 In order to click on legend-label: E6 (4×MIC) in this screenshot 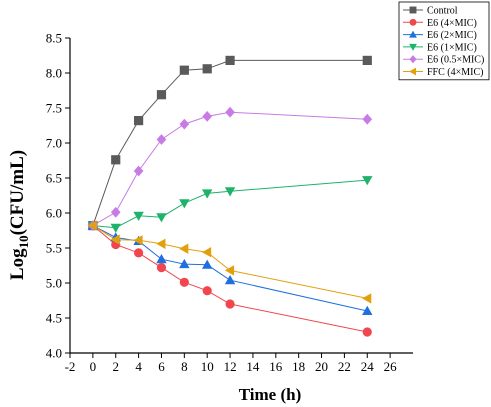, I will do `click(452, 23)`.